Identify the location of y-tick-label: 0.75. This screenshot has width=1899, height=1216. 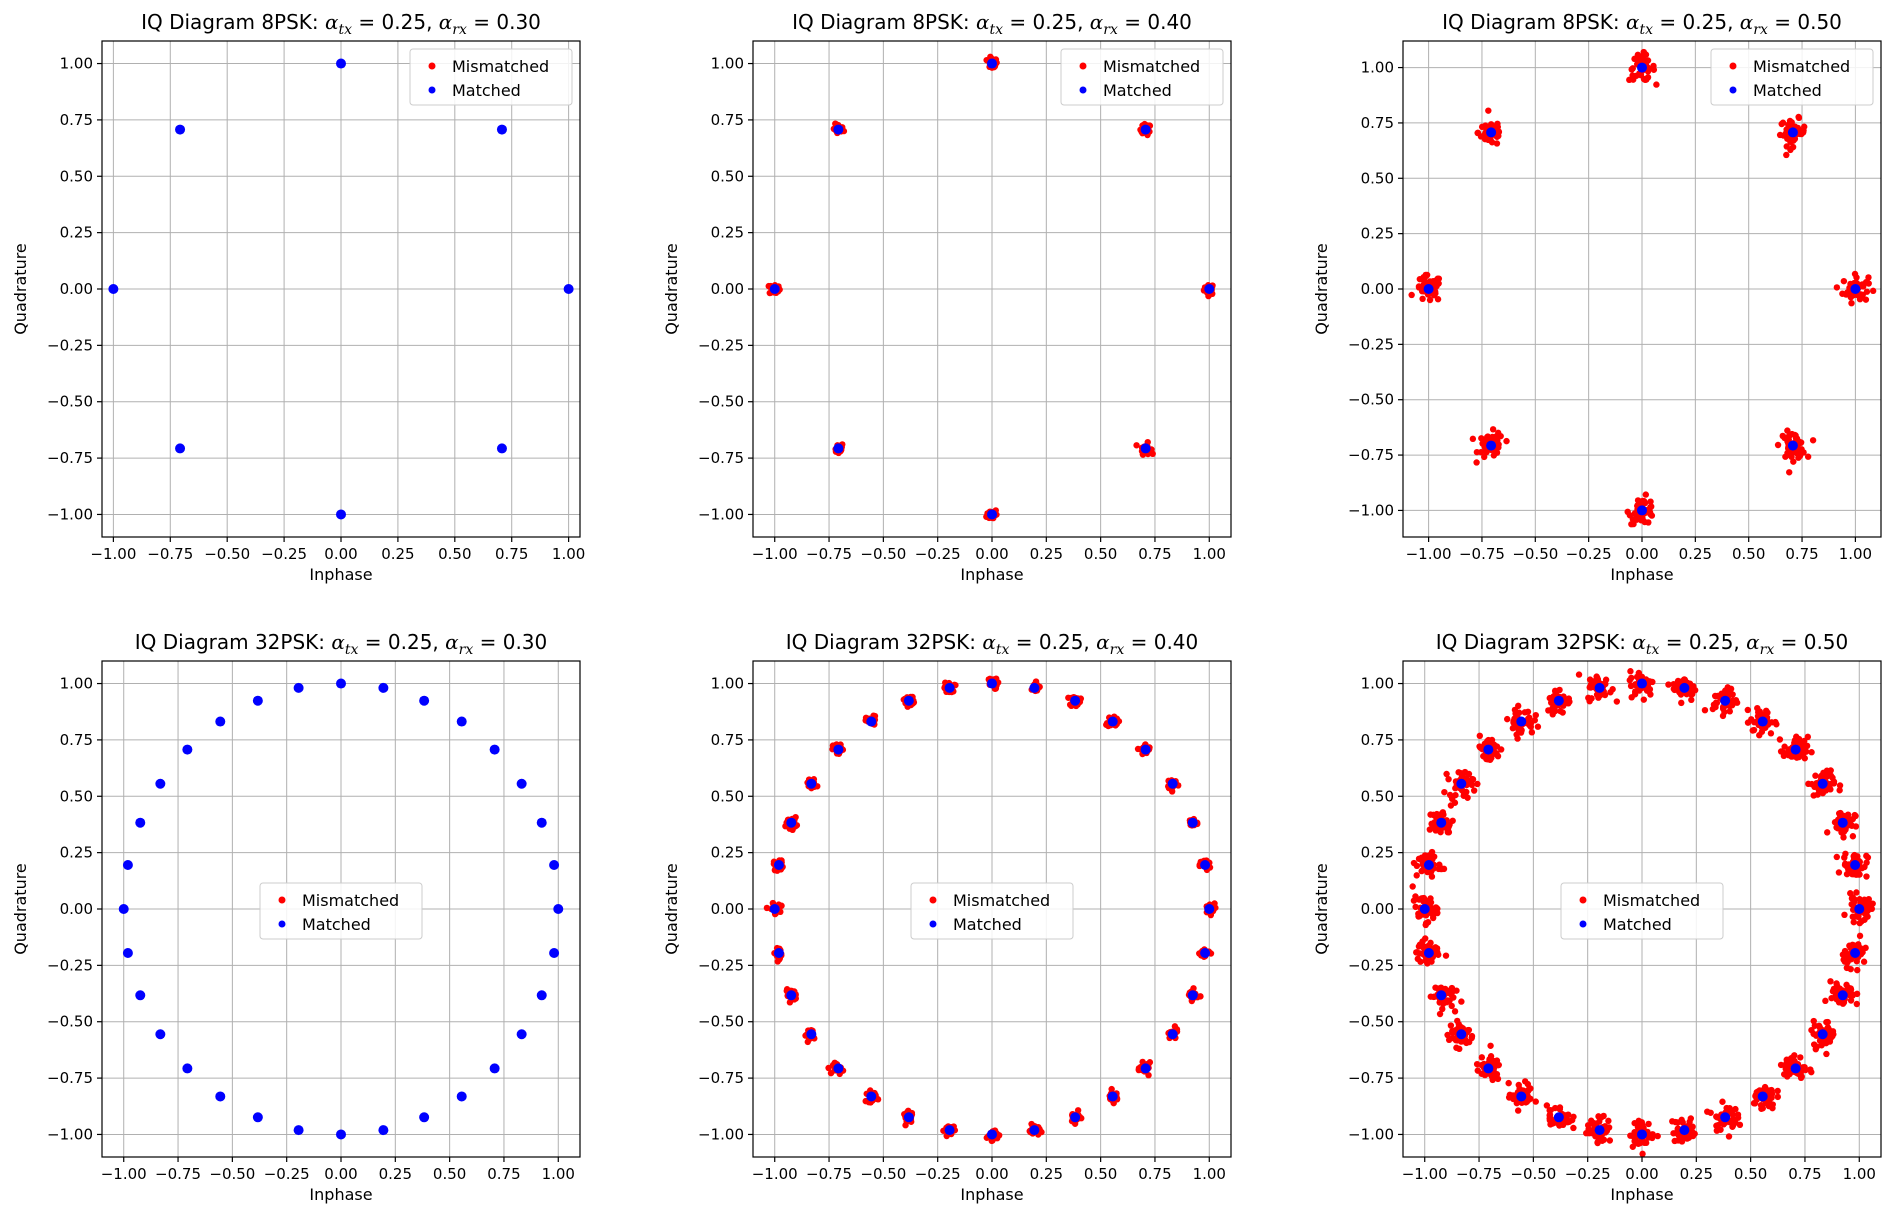
(76, 740).